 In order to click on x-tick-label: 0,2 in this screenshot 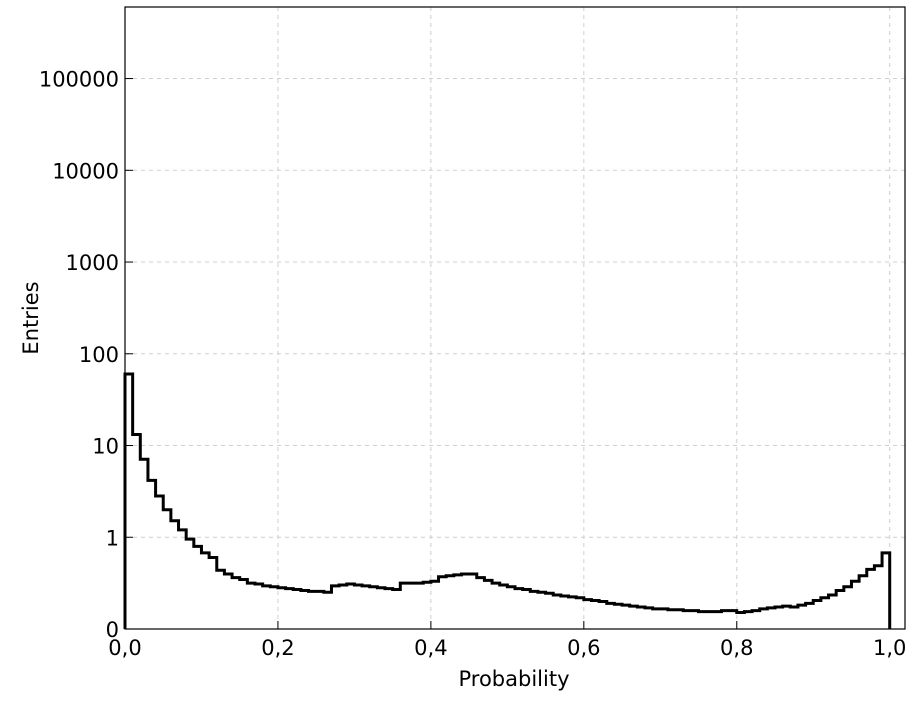, I will do `click(277, 648)`.